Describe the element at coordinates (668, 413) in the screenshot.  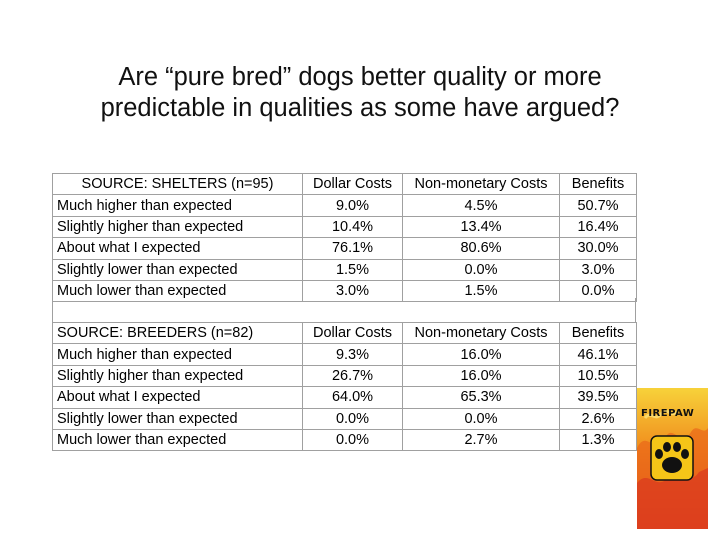
I see `logo-wordmark: FIREPAW` at that location.